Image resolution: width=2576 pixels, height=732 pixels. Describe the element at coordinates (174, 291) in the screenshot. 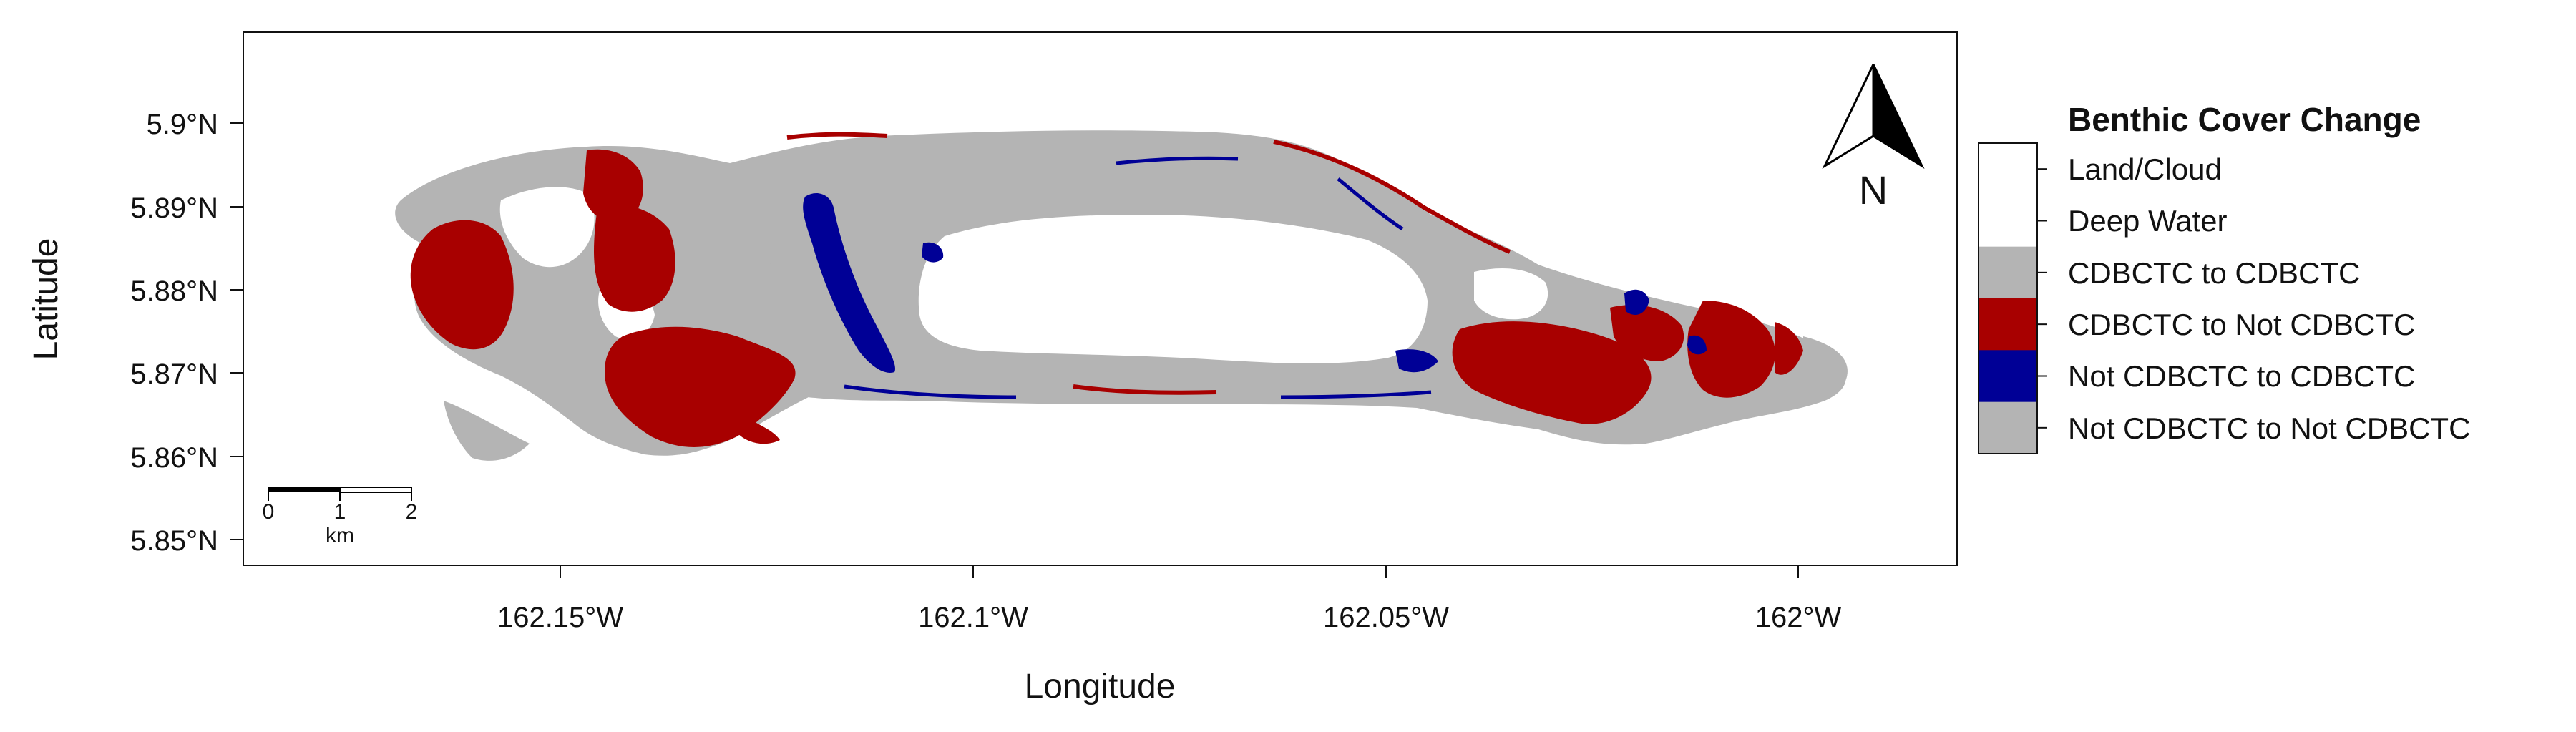

I see `y-tick-label: 5.88°N` at that location.